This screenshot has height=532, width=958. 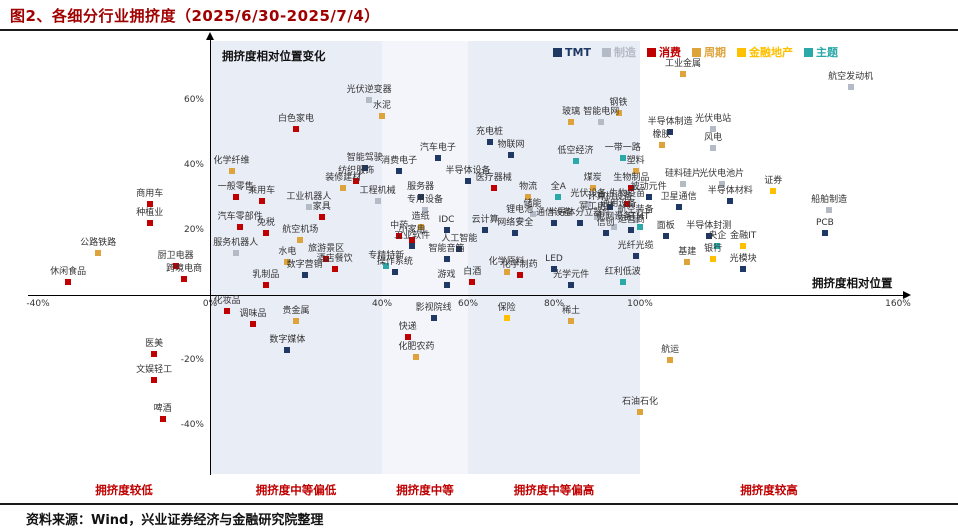 What do you see at coordinates (468, 304) in the screenshot?
I see `x-tick-label: 60%` at bounding box center [468, 304].